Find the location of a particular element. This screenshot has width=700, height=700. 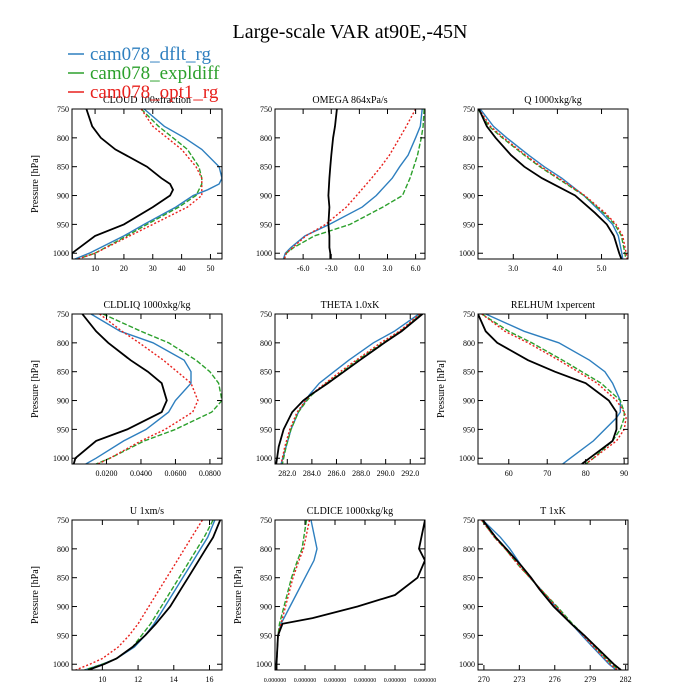

panel-title: CLOUD 100xfraction is located at coordinates (147, 100).